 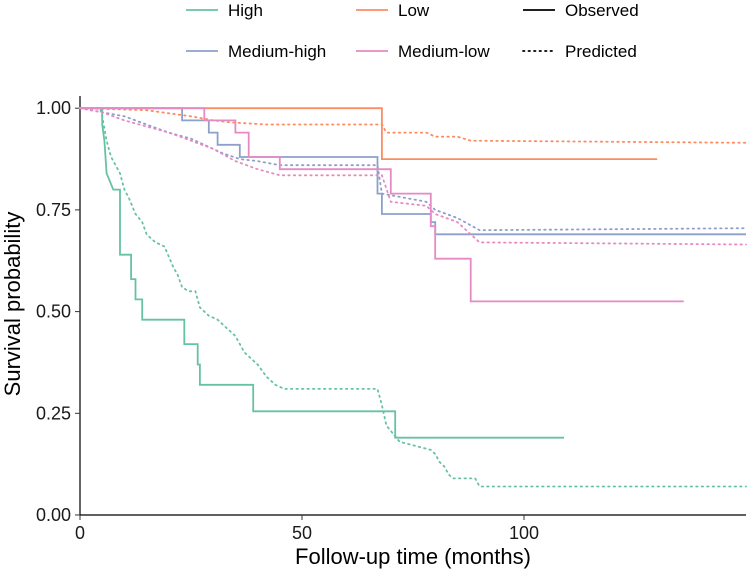 I want to click on y-tick-label: 1.00, so click(x=53, y=108).